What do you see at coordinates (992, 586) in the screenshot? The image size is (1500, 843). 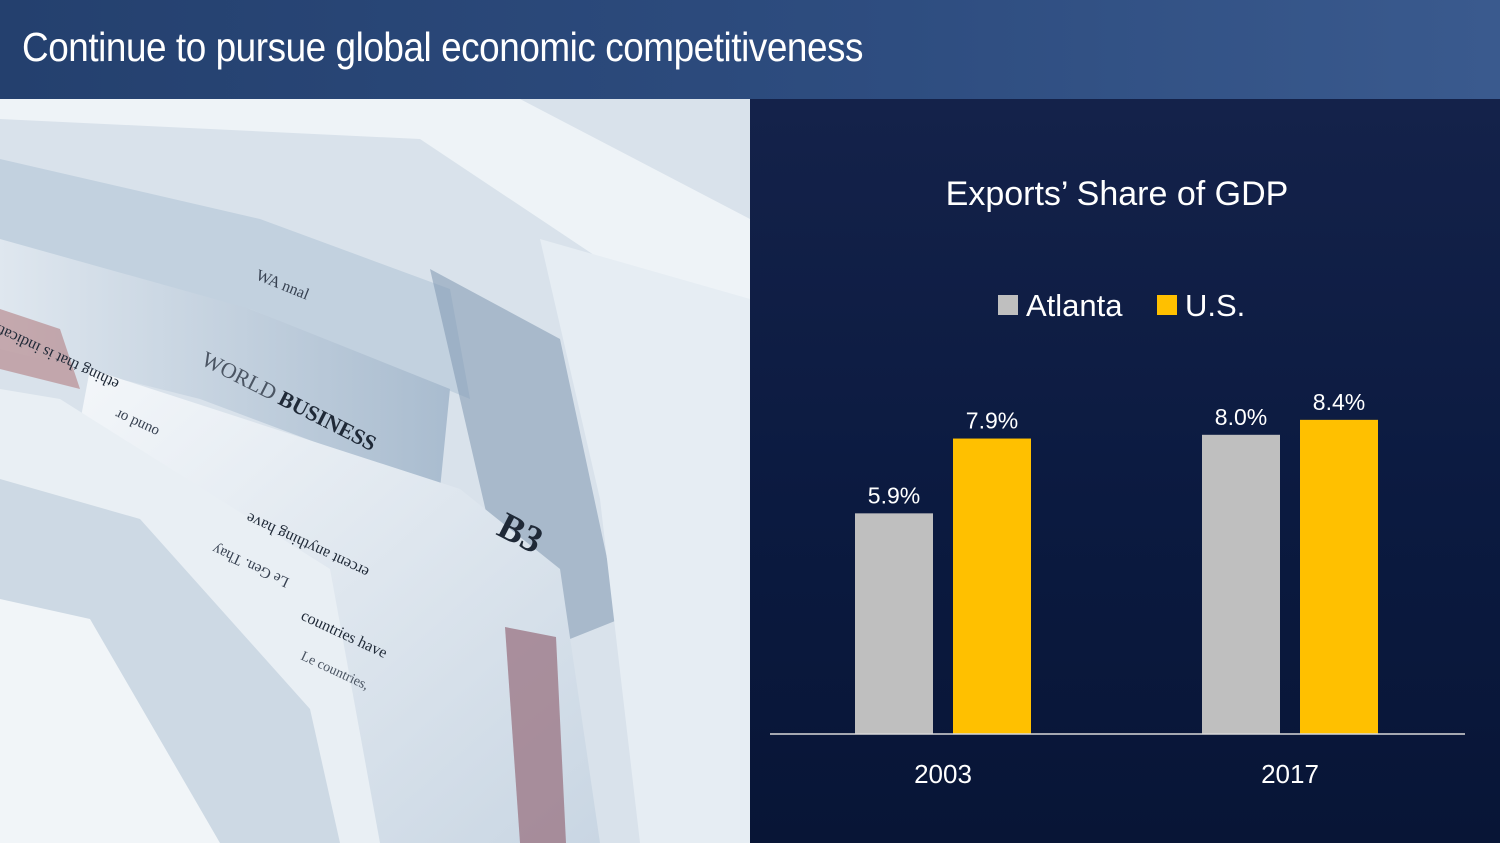 I see `bar-us-2003` at bounding box center [992, 586].